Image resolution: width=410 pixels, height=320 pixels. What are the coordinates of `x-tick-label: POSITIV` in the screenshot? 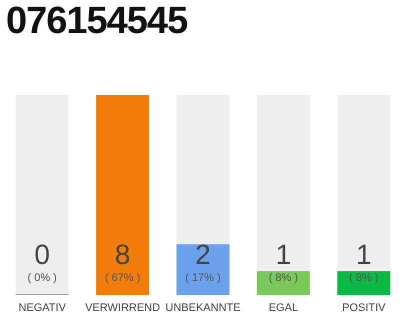 It's located at (364, 308).